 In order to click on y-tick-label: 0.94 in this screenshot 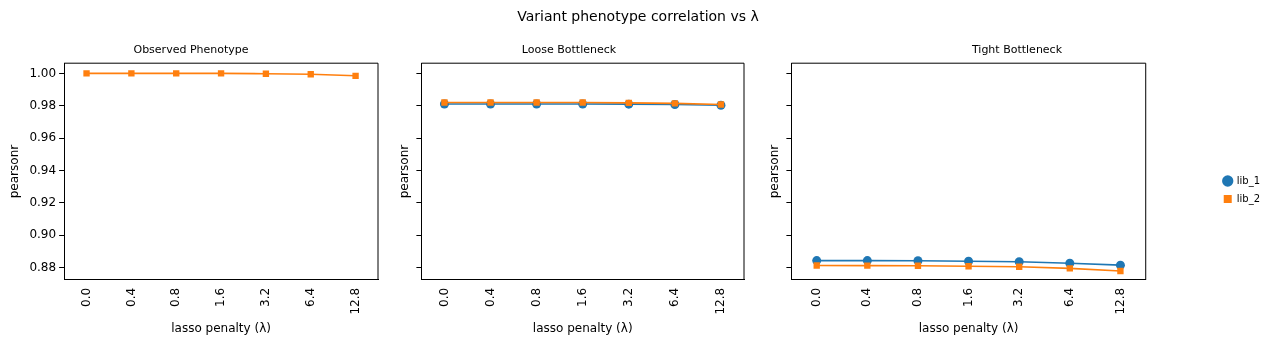, I will do `click(43, 169)`.